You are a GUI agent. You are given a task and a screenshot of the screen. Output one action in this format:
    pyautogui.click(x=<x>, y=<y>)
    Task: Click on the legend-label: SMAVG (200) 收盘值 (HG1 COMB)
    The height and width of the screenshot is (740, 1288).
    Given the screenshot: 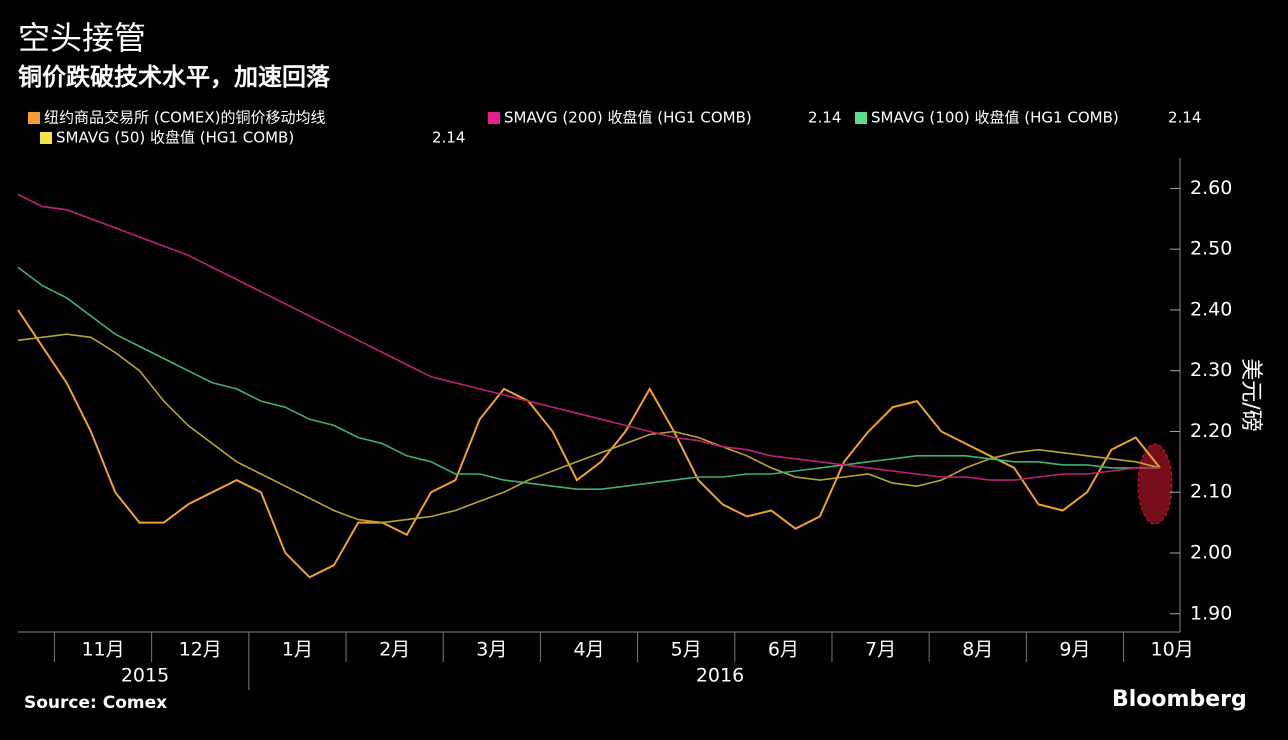 What is the action you would take?
    pyautogui.click(x=628, y=118)
    